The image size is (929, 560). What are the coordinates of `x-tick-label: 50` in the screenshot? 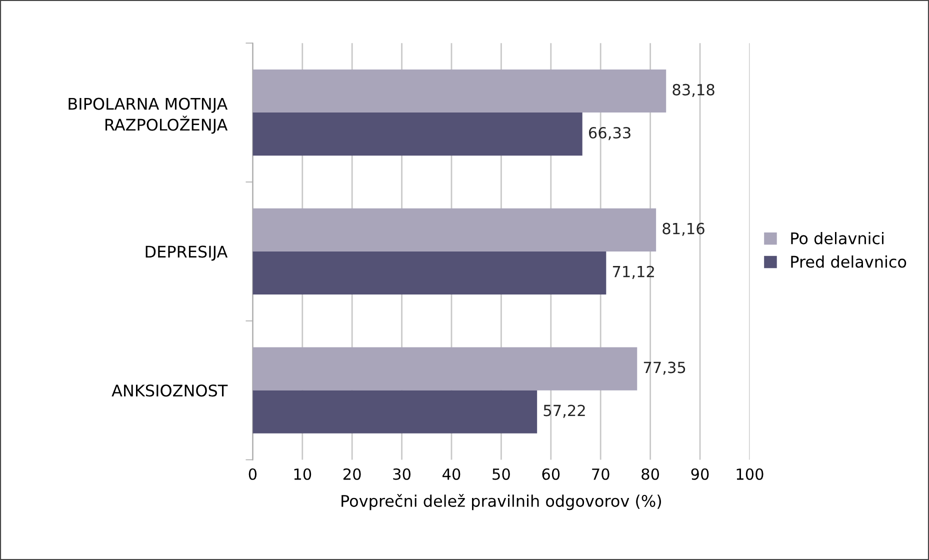 It's located at (501, 474).